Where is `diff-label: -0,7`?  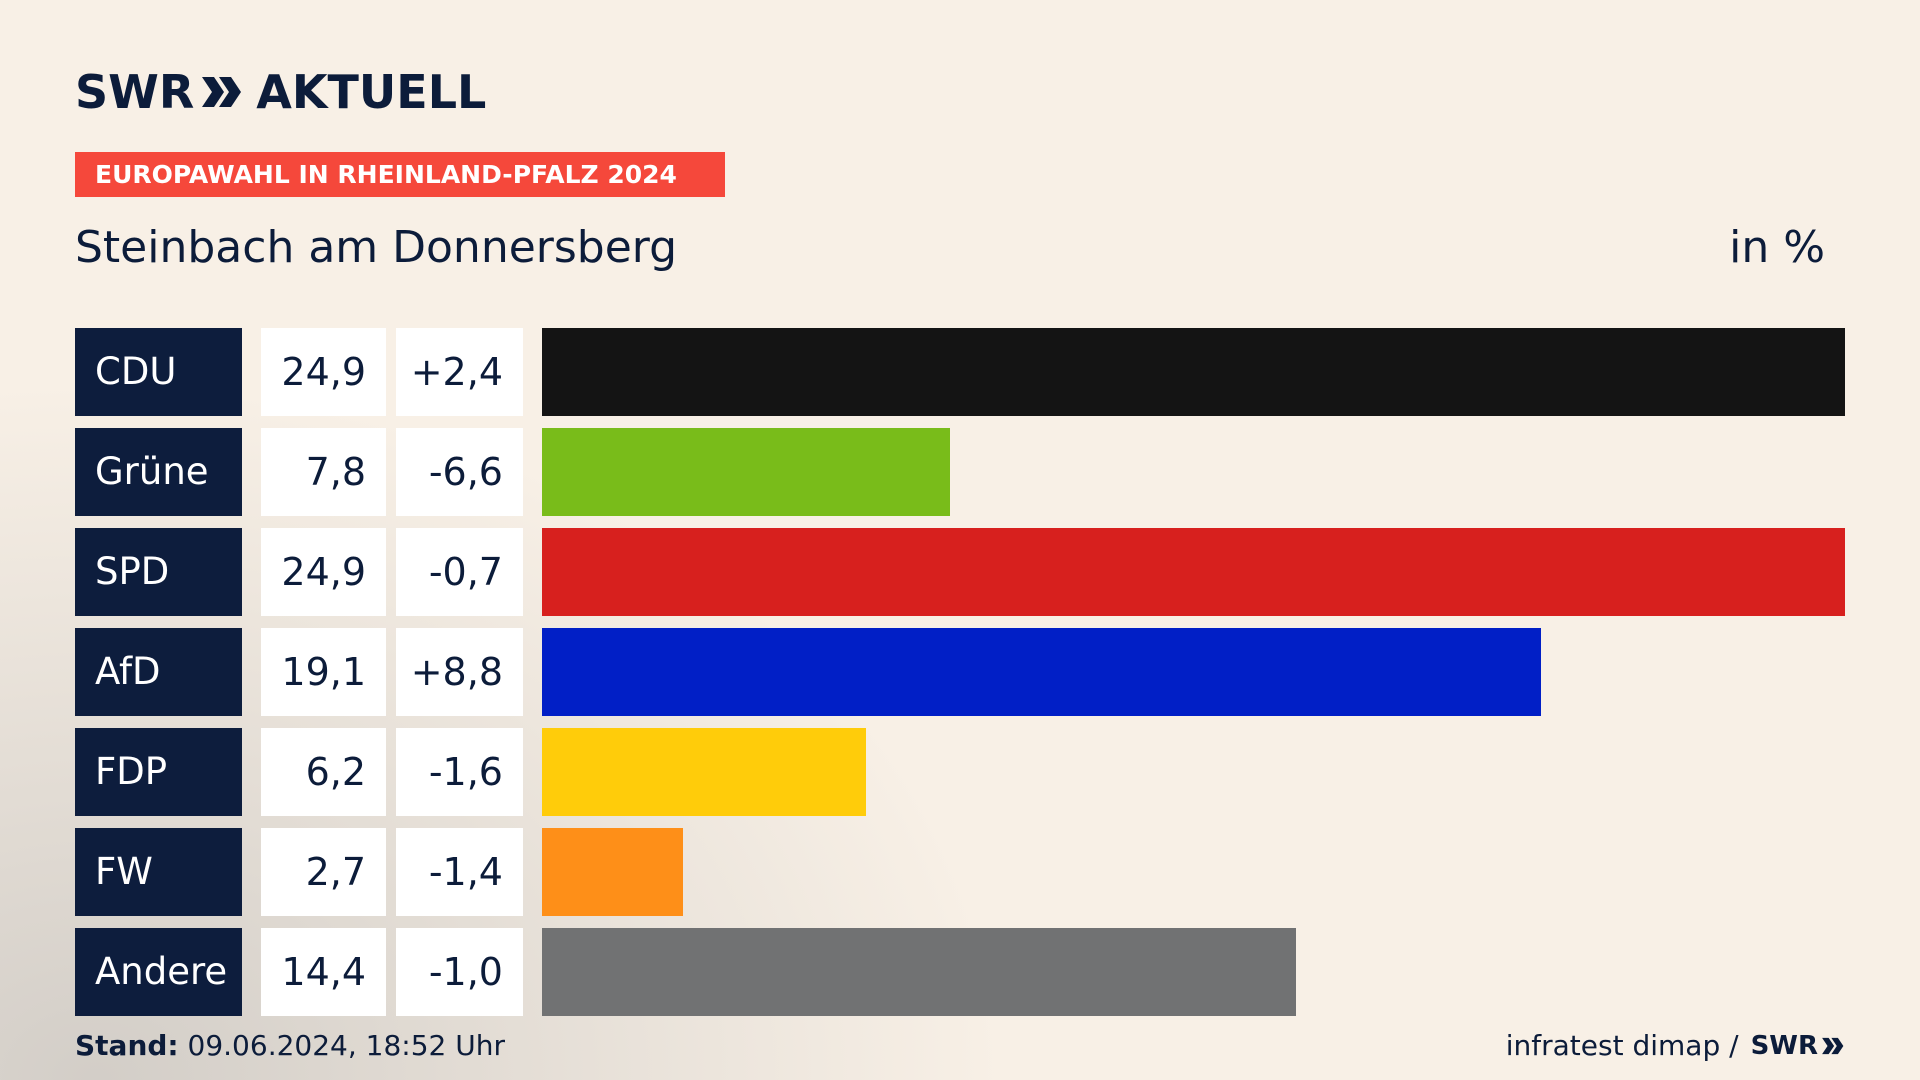
diff-label: -0,7 is located at coordinates (459, 572).